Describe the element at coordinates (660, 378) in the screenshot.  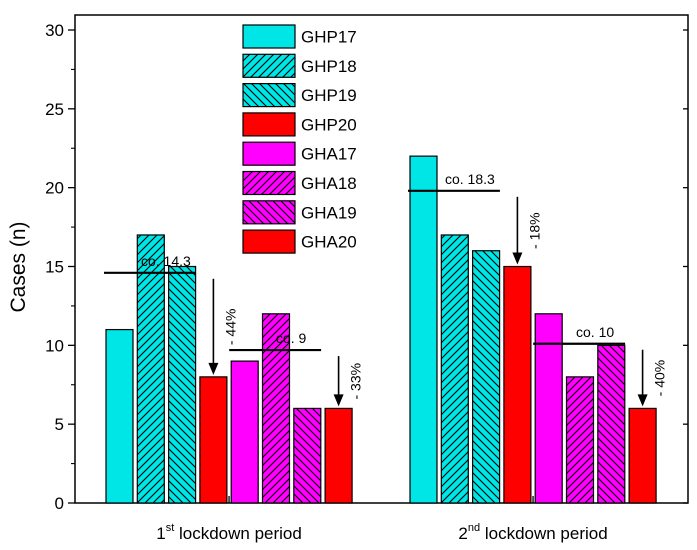
I see `change-label: - 40%` at that location.